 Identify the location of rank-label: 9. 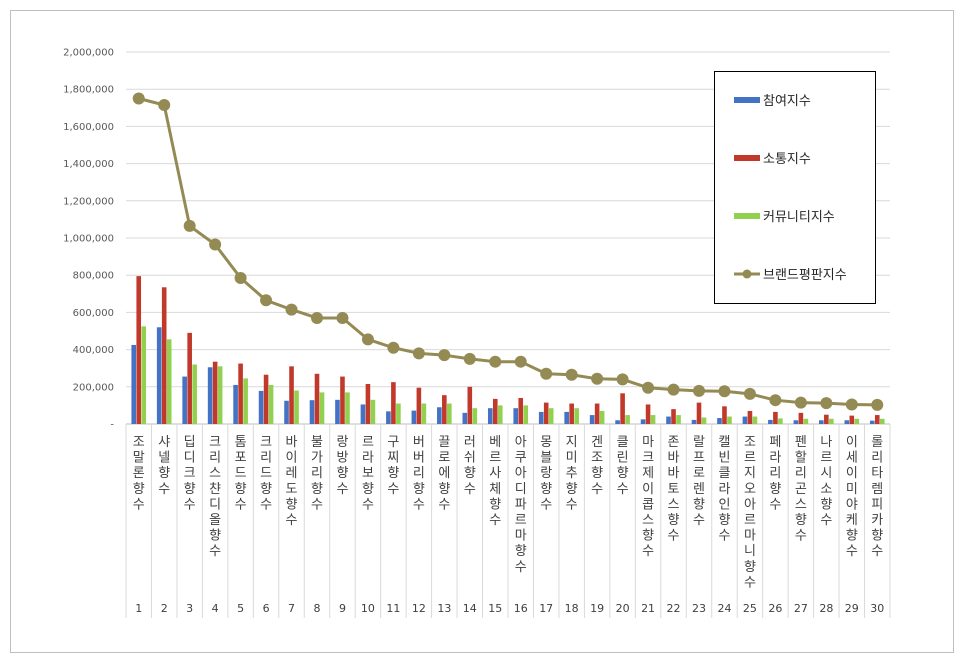
(342, 608).